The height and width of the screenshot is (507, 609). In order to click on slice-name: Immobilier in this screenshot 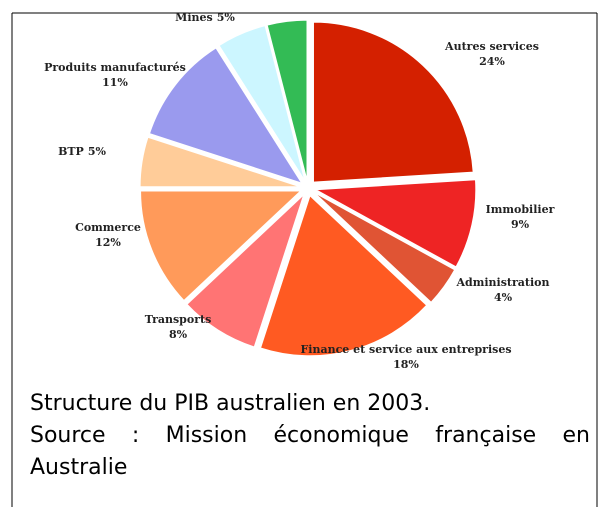, I will do `click(520, 209)`.